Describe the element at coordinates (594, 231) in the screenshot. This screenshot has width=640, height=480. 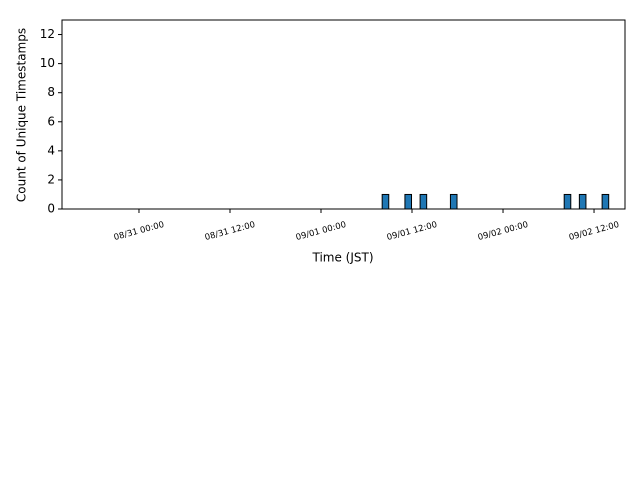
I see `x-tick-label: 09/02 12:00` at that location.